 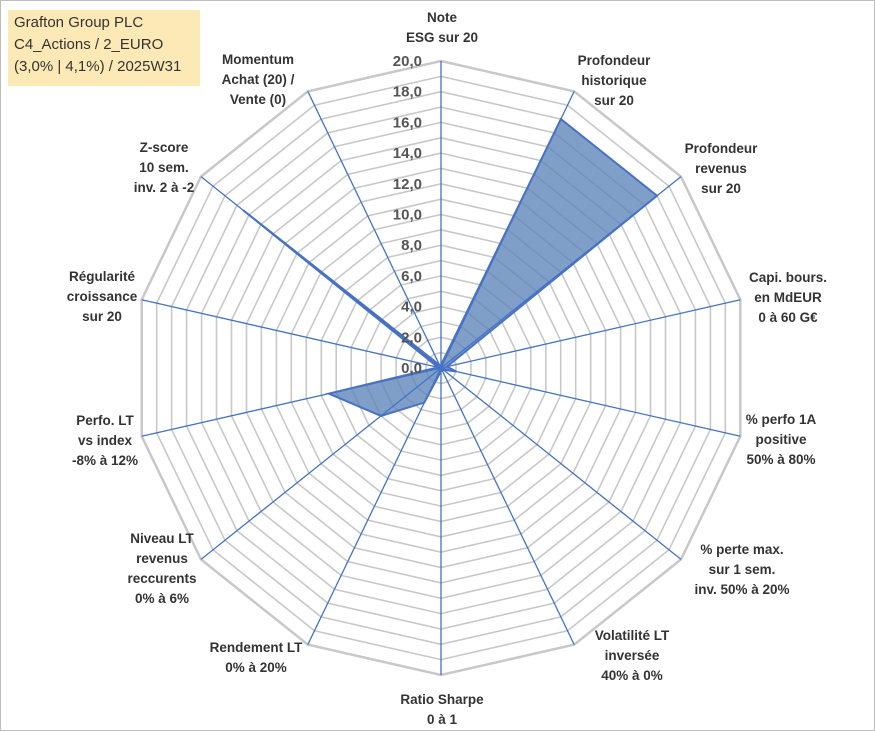 What do you see at coordinates (162, 598) in the screenshot?
I see `axis-label-line: 0% à 6%` at bounding box center [162, 598].